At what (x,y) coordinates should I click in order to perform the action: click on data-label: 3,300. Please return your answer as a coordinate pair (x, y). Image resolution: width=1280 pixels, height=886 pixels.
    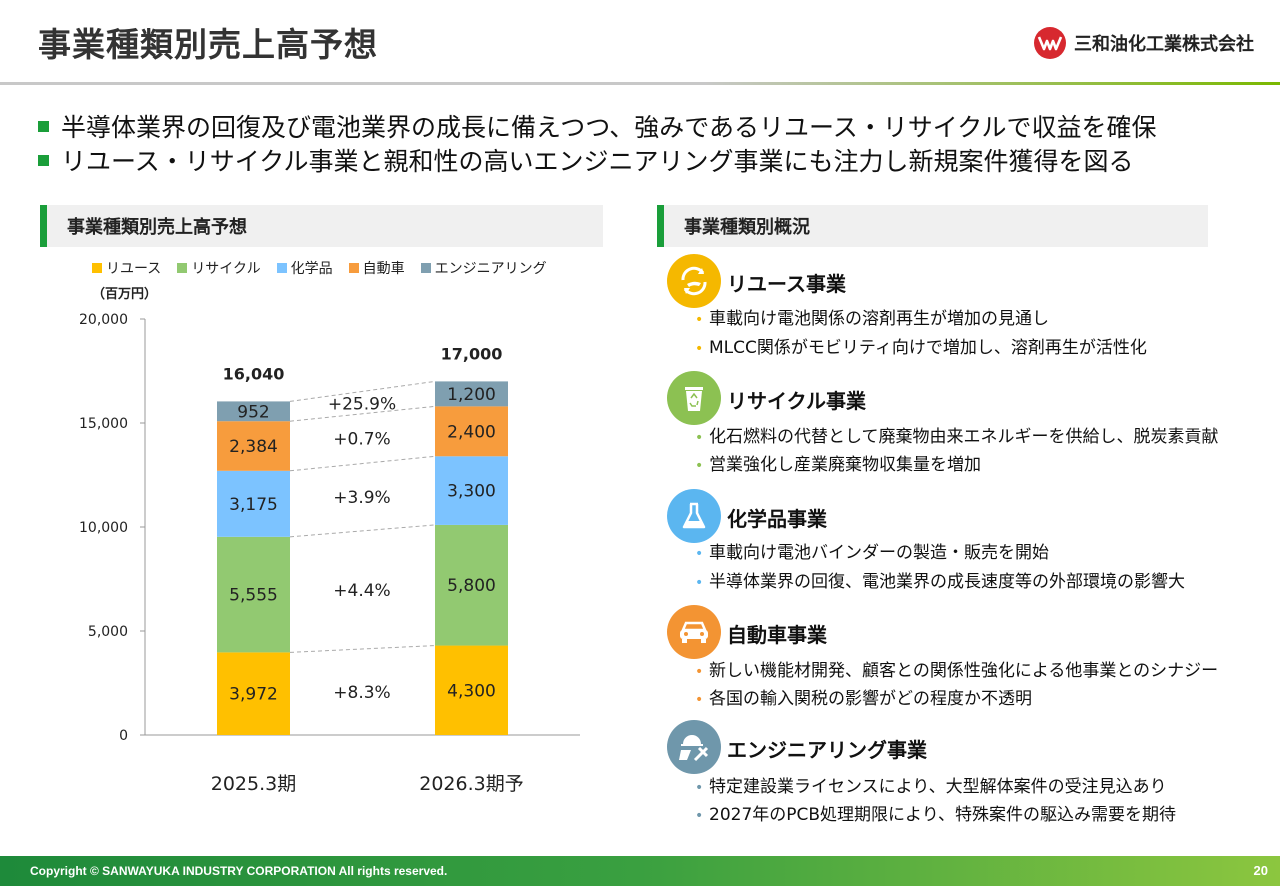
    Looking at the image, I should click on (471, 492).